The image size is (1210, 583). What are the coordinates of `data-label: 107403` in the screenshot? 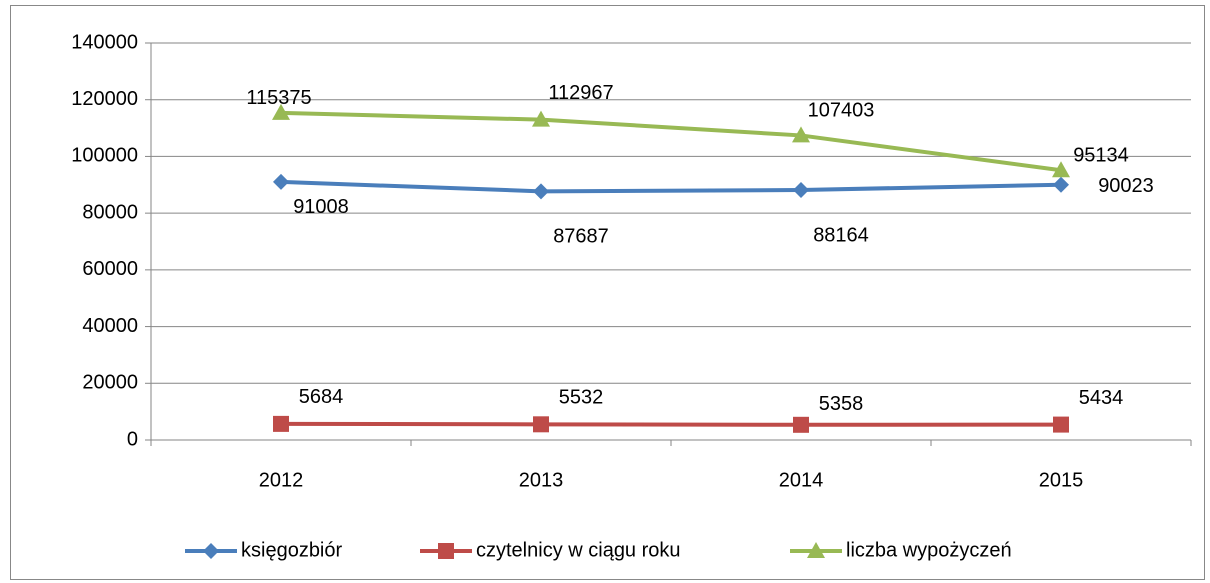 It's located at (841, 111).